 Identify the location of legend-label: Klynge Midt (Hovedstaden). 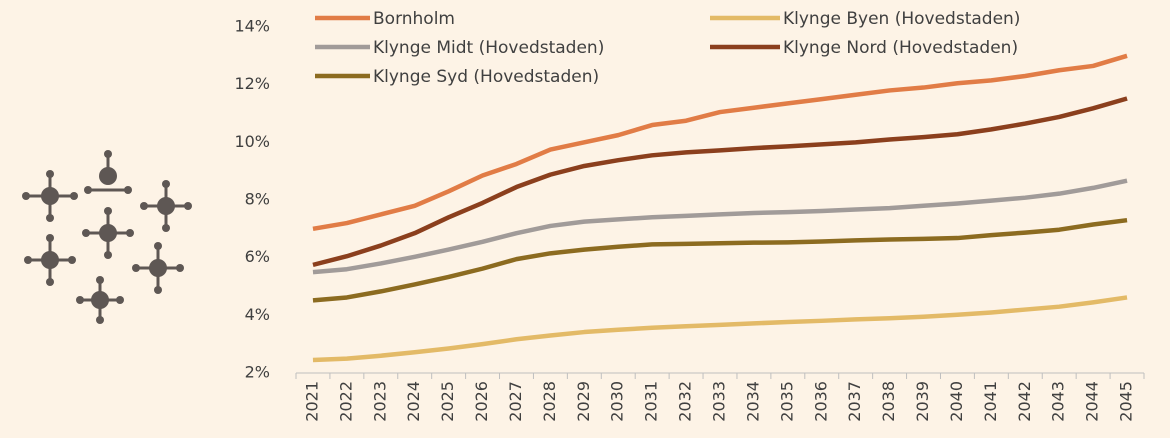
(488, 48).